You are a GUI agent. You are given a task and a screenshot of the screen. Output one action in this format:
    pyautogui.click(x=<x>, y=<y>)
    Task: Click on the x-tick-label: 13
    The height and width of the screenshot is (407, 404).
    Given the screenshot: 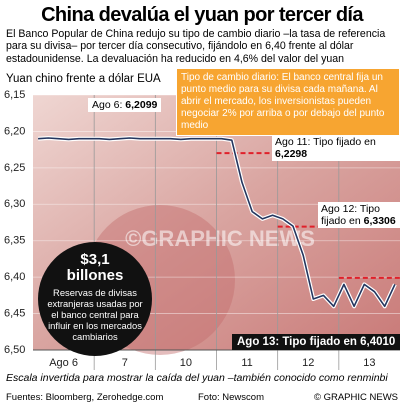 What is the action you would take?
    pyautogui.click(x=369, y=363)
    